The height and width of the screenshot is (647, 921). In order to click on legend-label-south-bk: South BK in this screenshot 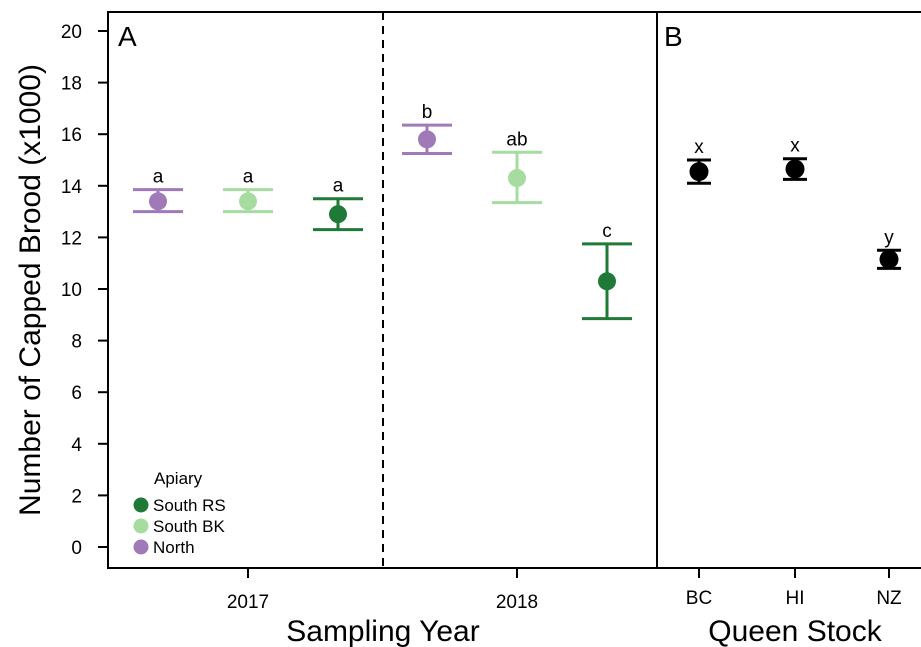, I will do `click(189, 526)`.